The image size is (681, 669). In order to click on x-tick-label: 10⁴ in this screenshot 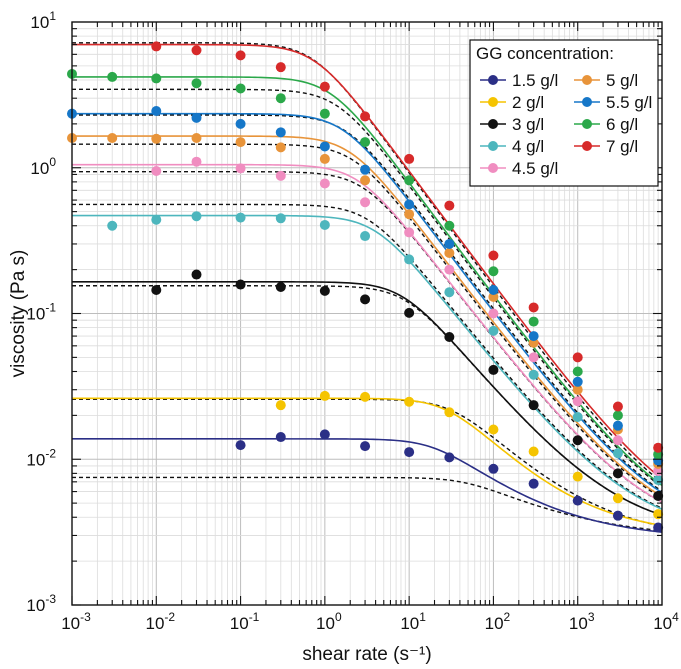, I will do `click(666, 621)`.